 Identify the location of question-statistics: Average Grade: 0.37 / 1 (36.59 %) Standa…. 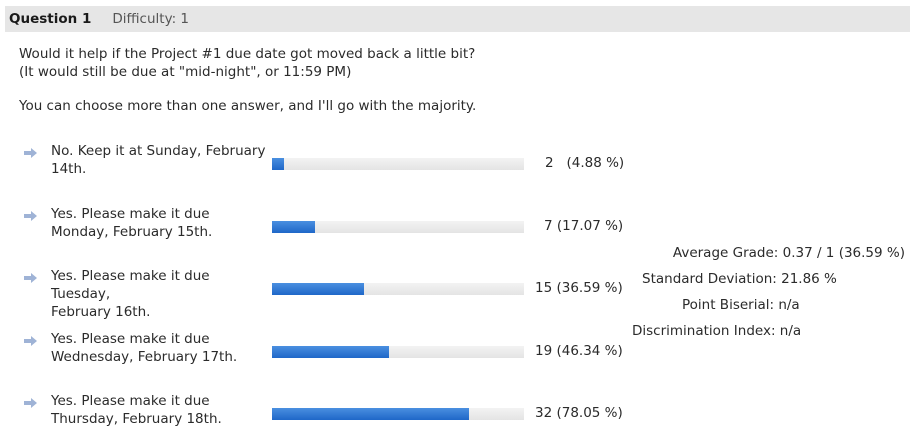
(755, 292).